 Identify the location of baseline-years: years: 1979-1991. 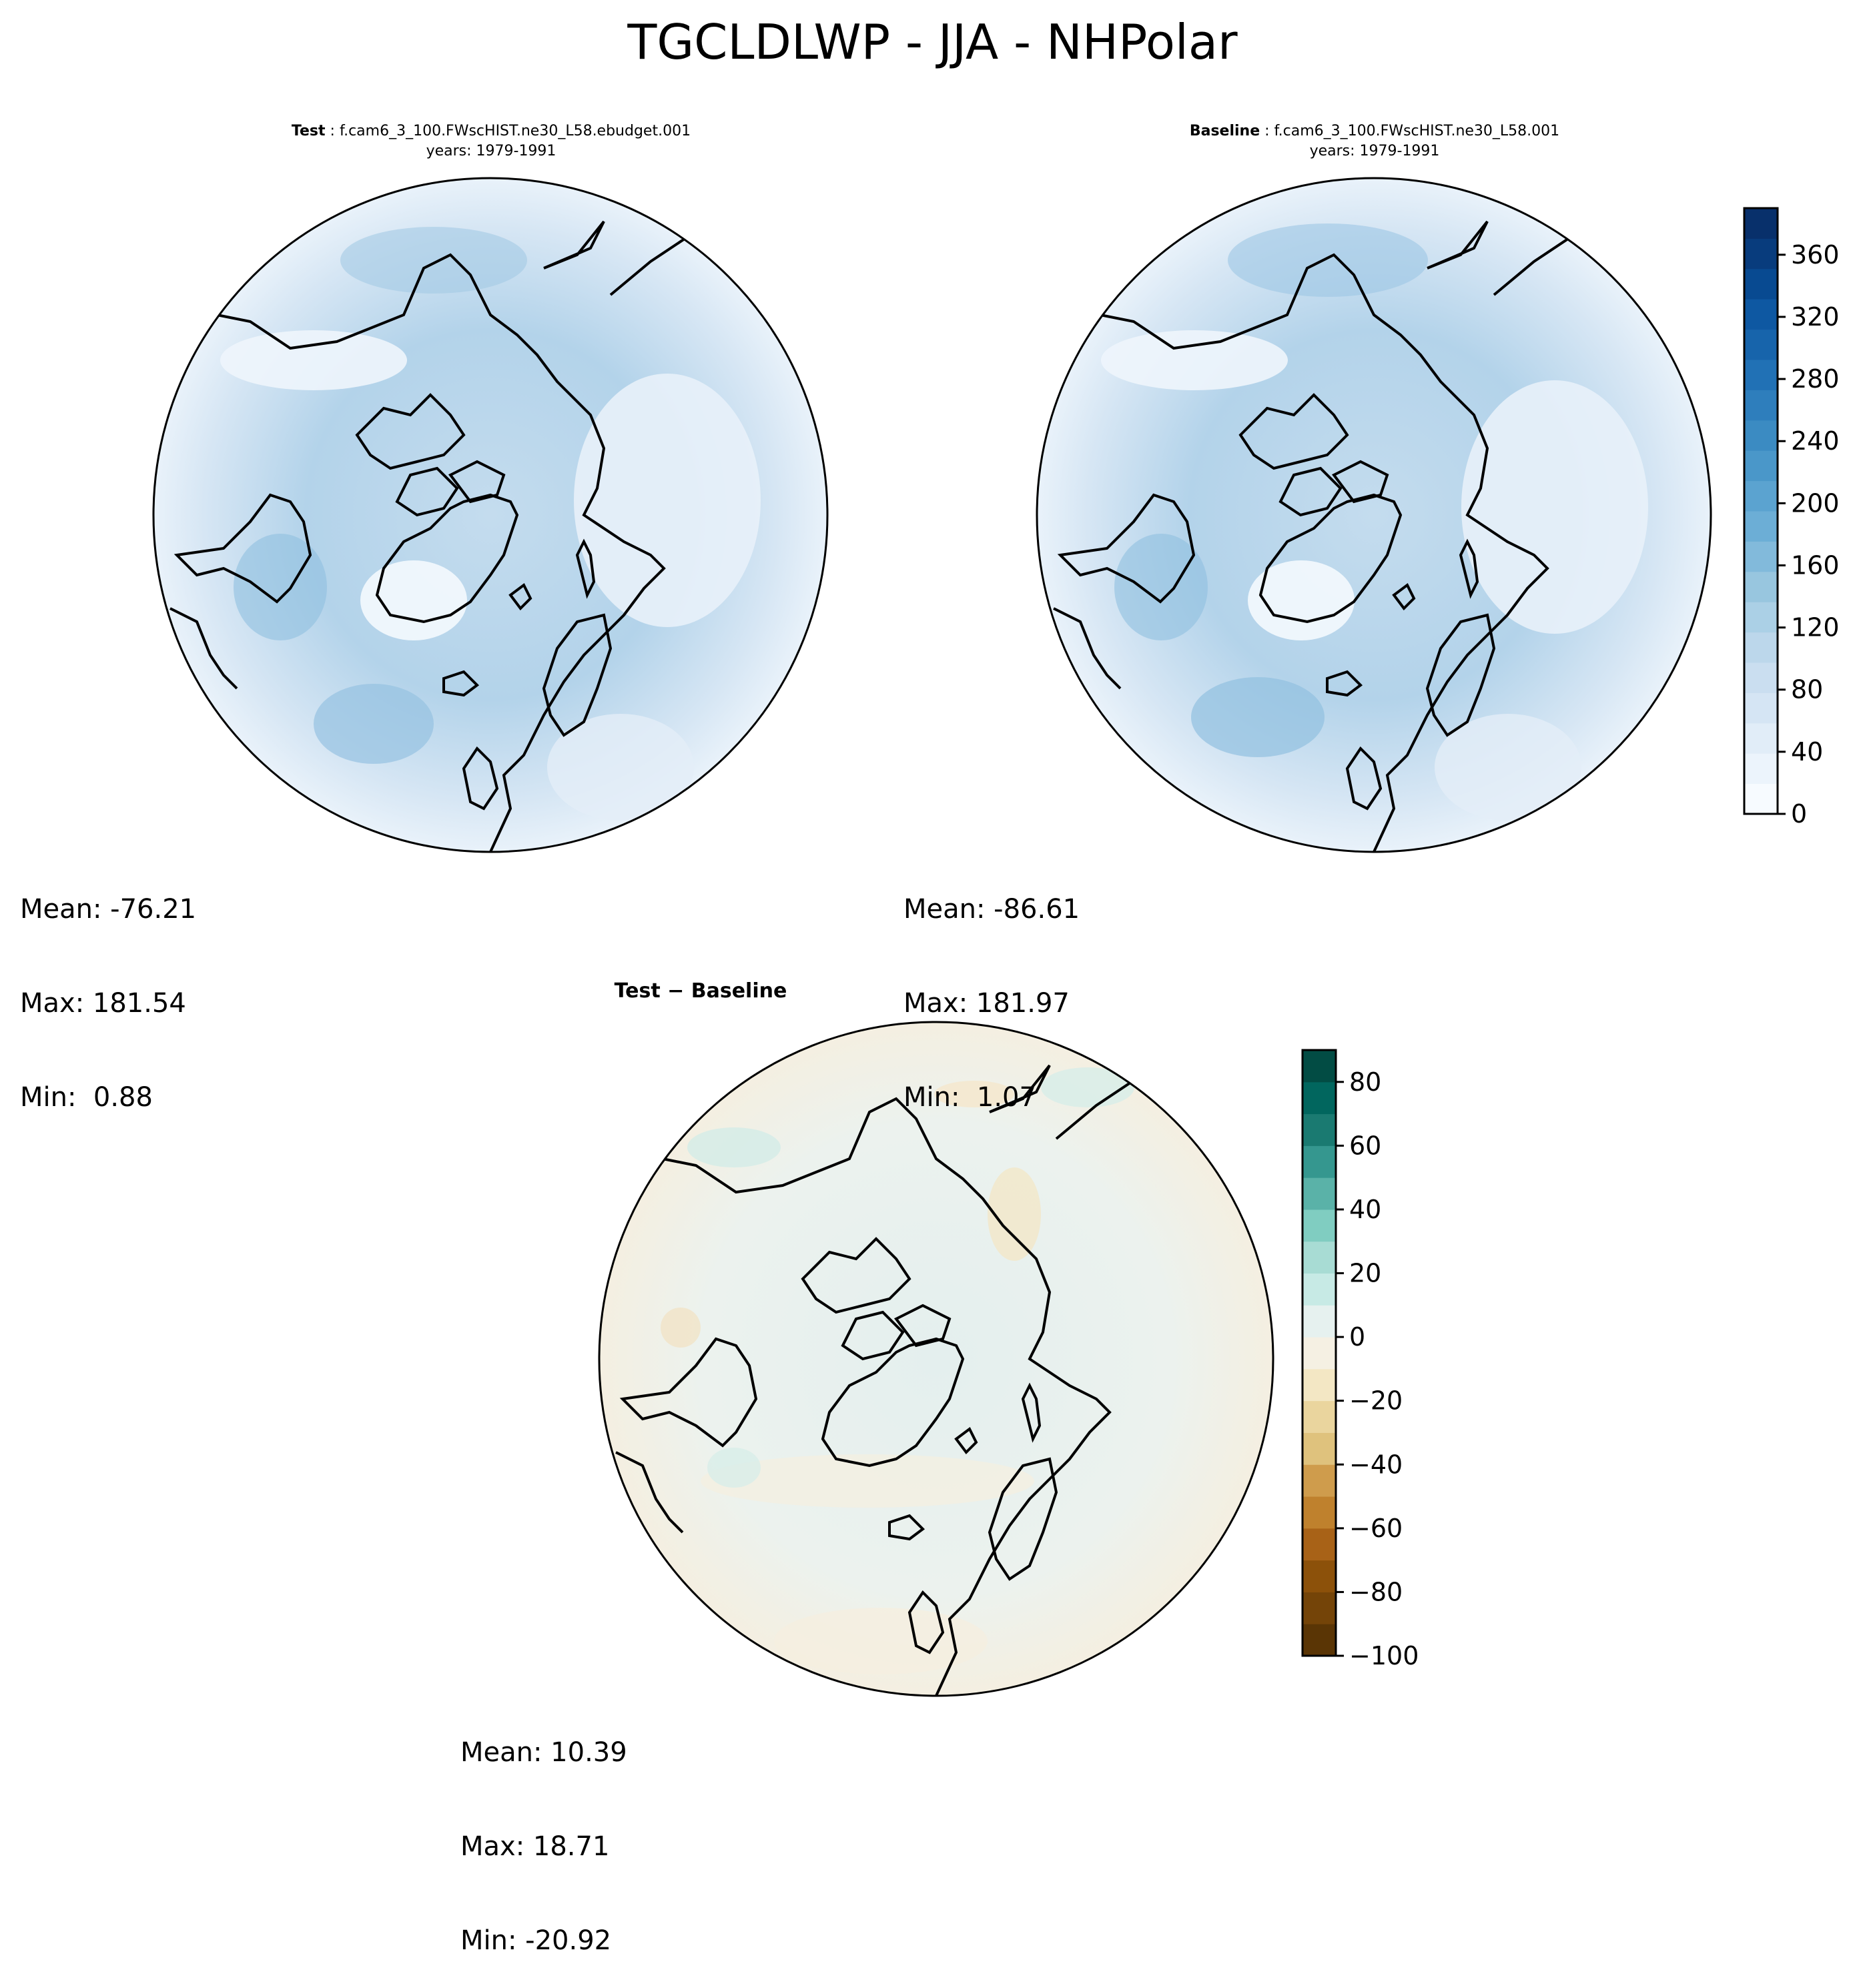
(1375, 151).